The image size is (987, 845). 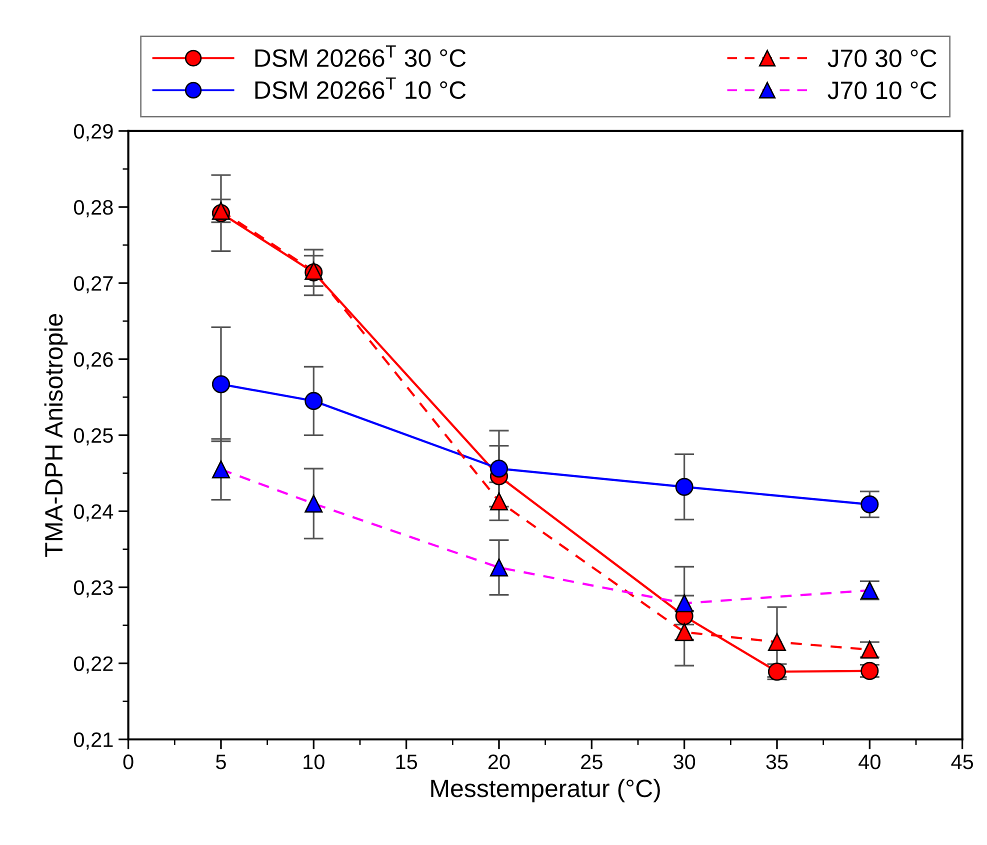 I want to click on x-tick-label: 35, so click(x=777, y=762).